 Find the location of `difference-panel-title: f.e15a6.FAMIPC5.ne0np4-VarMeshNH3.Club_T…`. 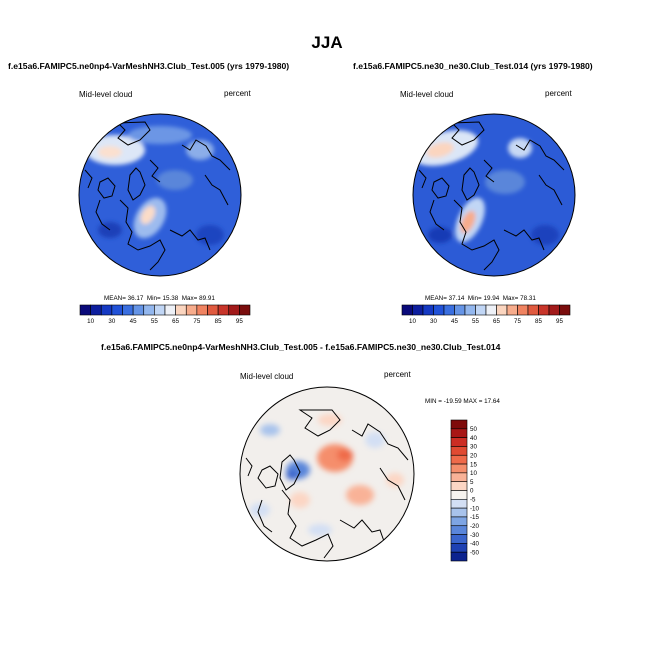

difference-panel-title: f.e15a6.FAMIPC5.ne0np4-VarMeshNH3.Club_T… is located at coordinates (301, 347).